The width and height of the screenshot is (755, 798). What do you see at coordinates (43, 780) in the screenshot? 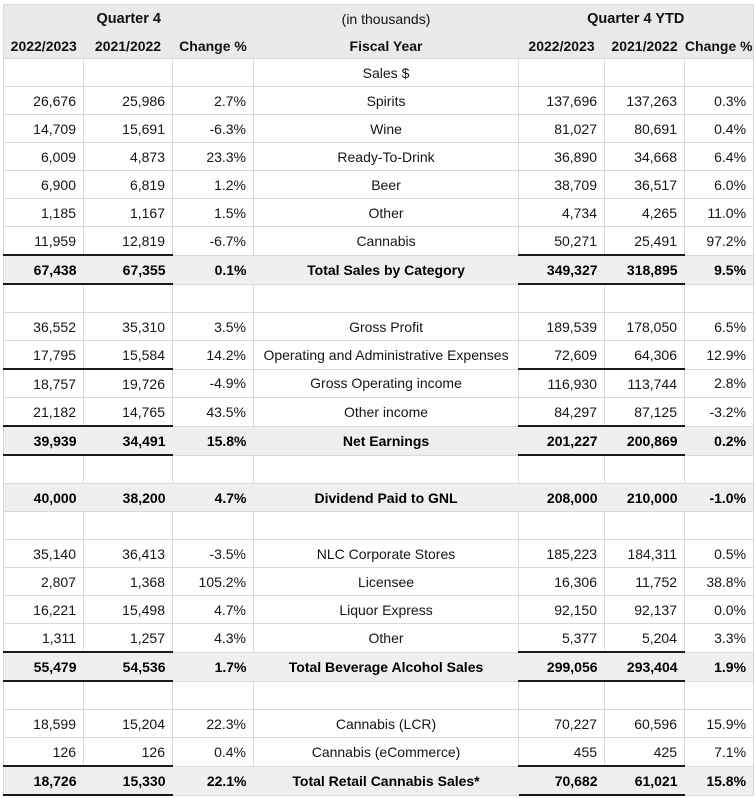
I see `value-cell: 18,726` at bounding box center [43, 780].